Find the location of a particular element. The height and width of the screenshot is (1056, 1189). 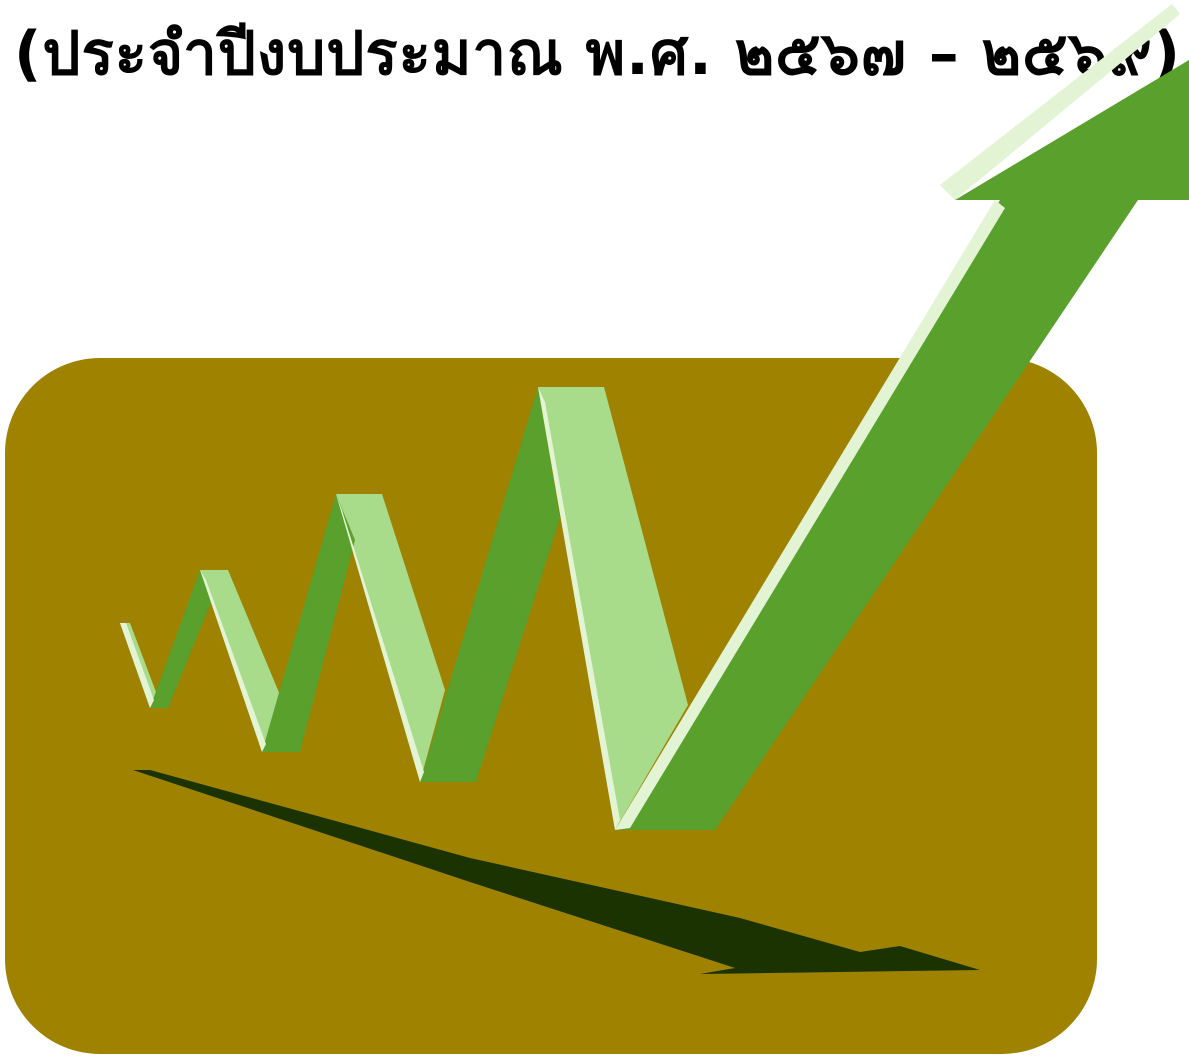

slide-heading: (ประจำปีงบประมาณ พ.ศ. ๒๕๖๗ – ๒๕๖๙) is located at coordinates (598, 54).